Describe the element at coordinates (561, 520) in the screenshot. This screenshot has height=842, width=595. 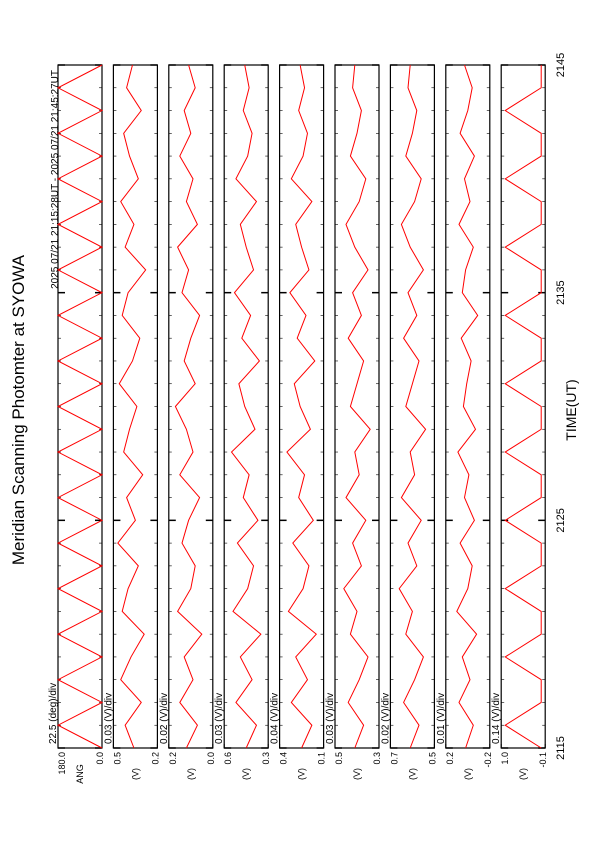
I see `x-tick-label: 2125` at that location.